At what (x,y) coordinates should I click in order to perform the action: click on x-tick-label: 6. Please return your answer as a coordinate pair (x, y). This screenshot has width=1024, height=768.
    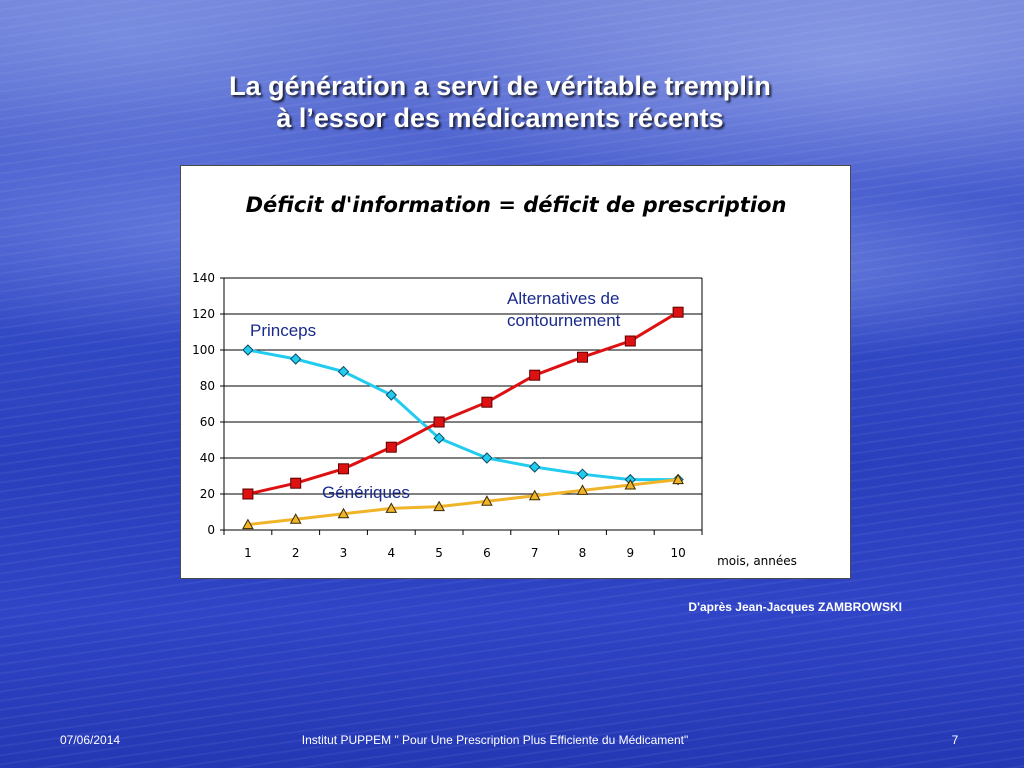
    Looking at the image, I should click on (487, 553).